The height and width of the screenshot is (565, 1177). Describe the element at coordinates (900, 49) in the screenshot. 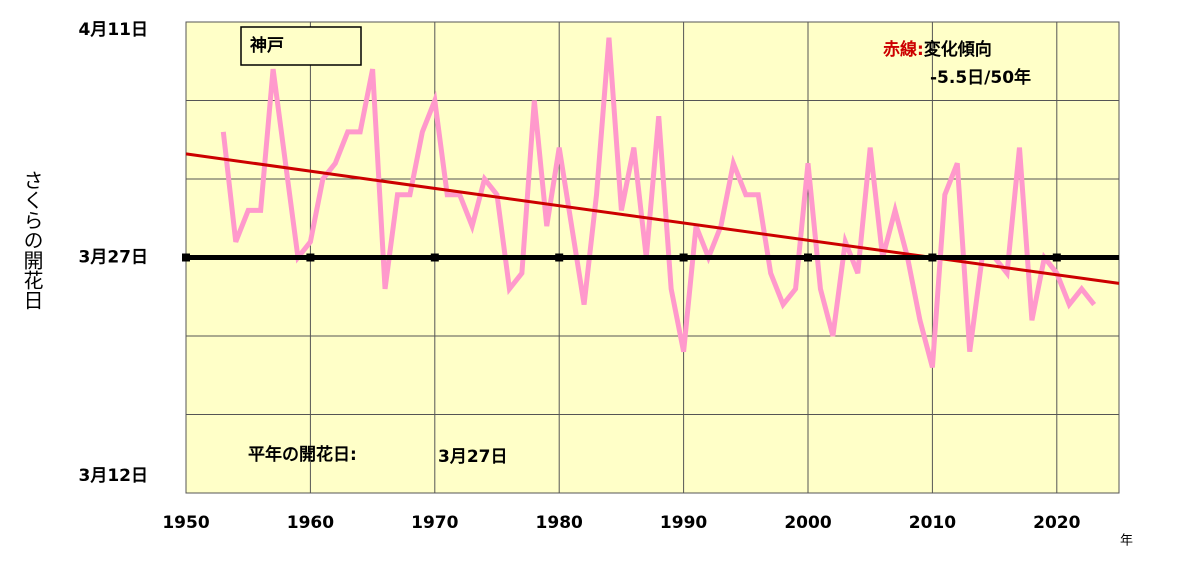

I see `annotation-part: 赤線` at that location.